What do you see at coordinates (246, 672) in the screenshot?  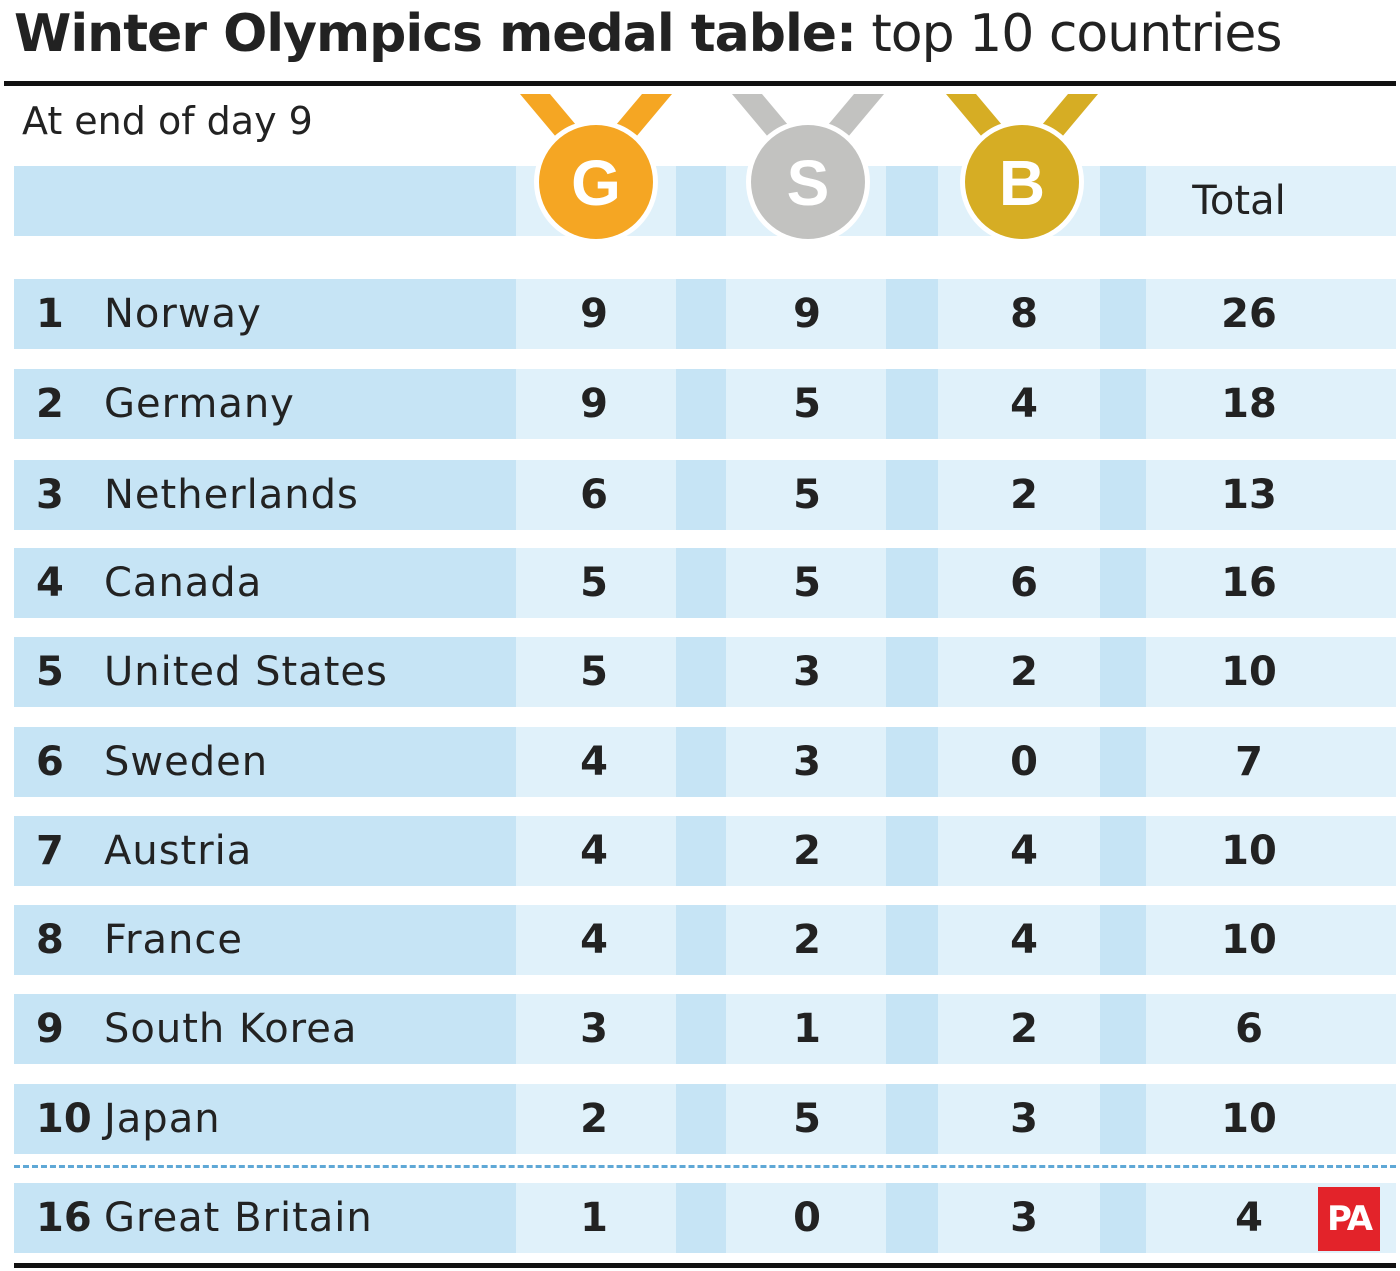 I see `country-cell: United States` at bounding box center [246, 672].